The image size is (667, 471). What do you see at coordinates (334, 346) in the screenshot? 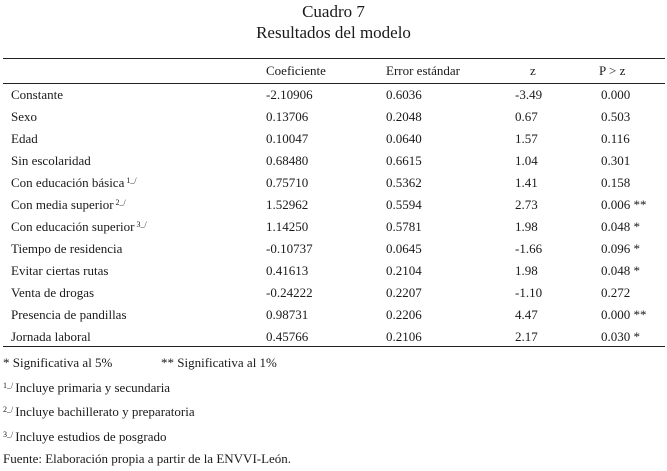
I see `bottom-rule` at bounding box center [334, 346].